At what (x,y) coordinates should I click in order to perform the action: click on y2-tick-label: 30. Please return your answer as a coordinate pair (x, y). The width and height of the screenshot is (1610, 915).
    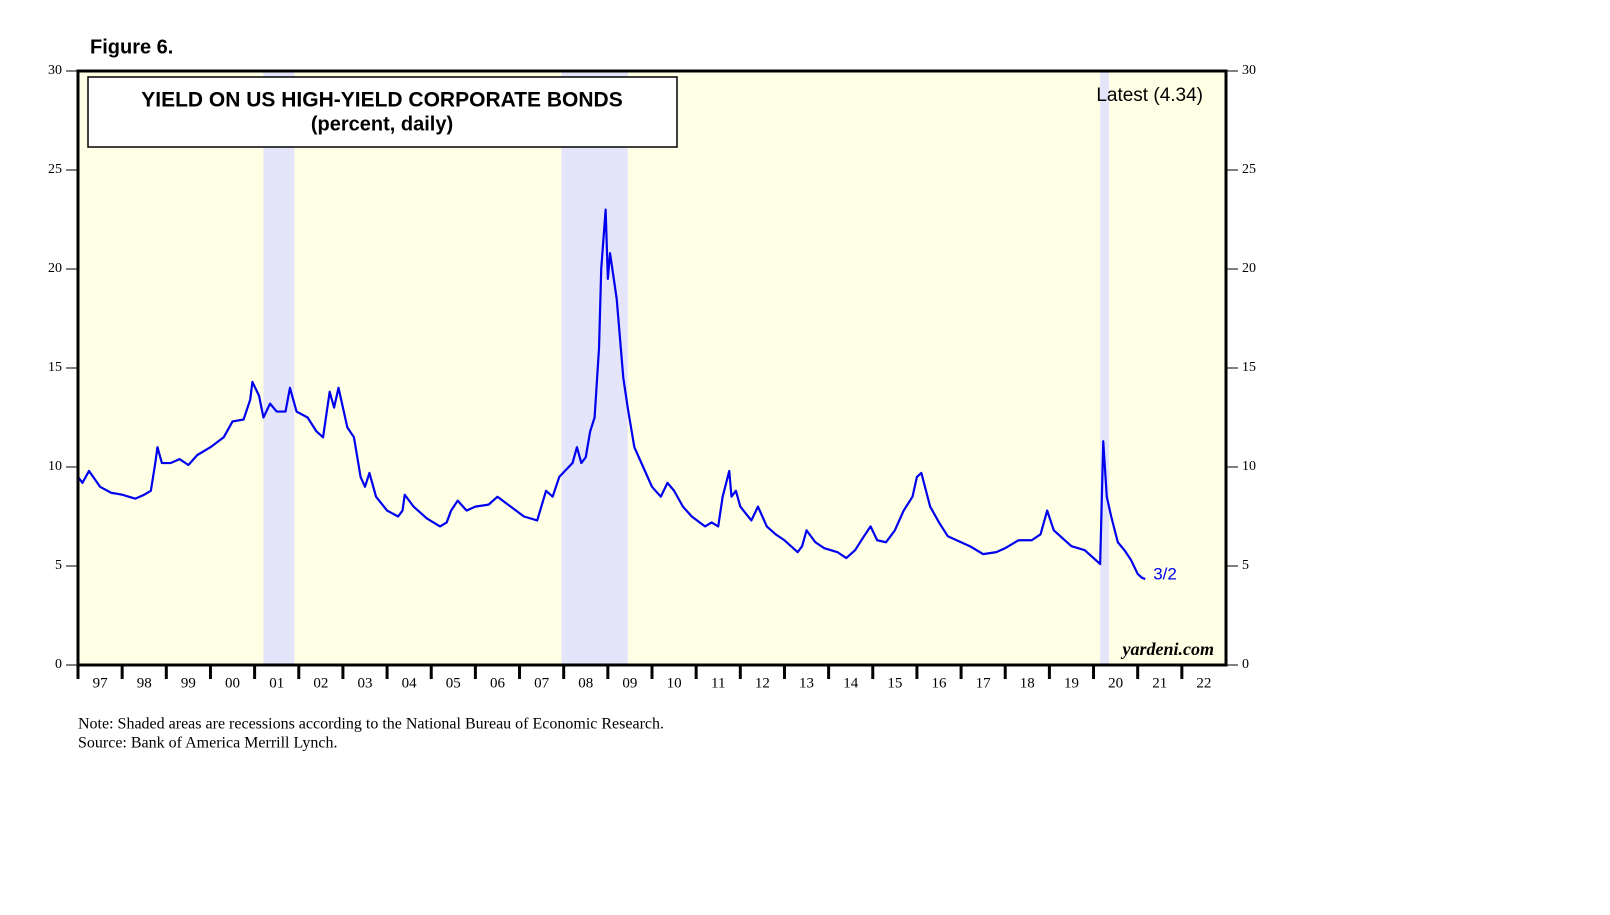
    Looking at the image, I should click on (1249, 70).